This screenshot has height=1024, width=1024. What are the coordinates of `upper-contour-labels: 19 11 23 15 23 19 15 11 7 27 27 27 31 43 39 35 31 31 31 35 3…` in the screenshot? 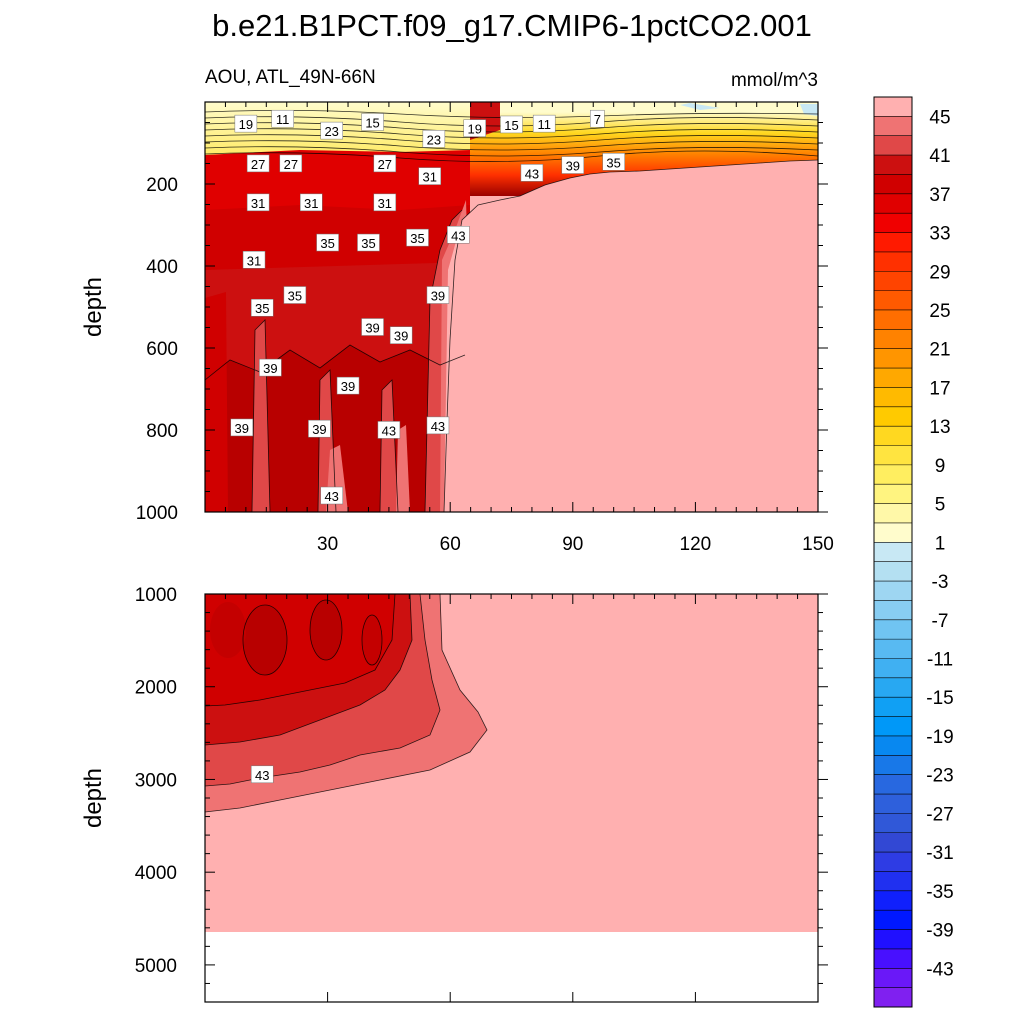 It's located at (427, 307).